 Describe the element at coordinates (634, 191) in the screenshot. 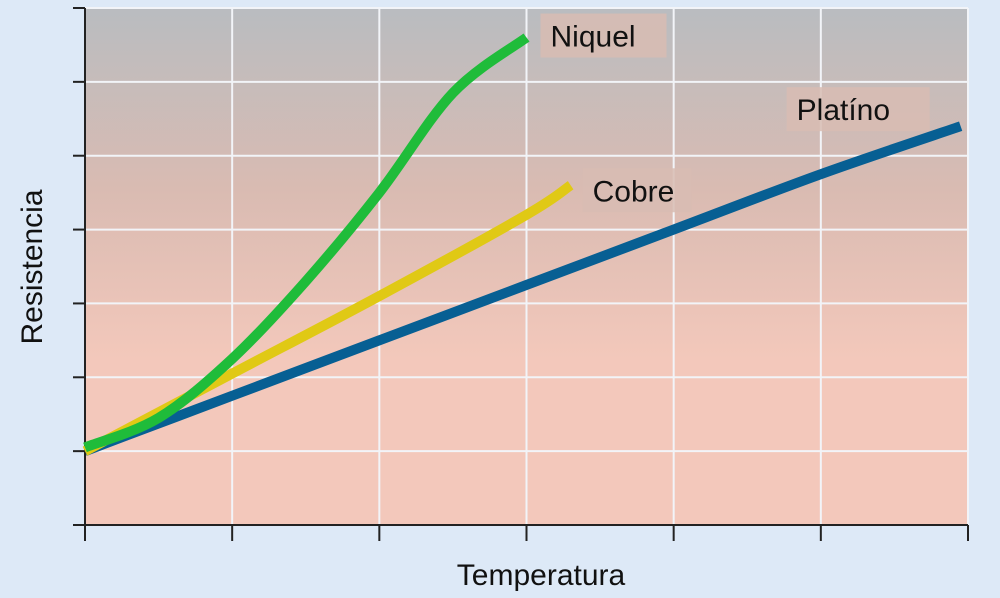

I see `series-label-cobre: Cobre` at that location.